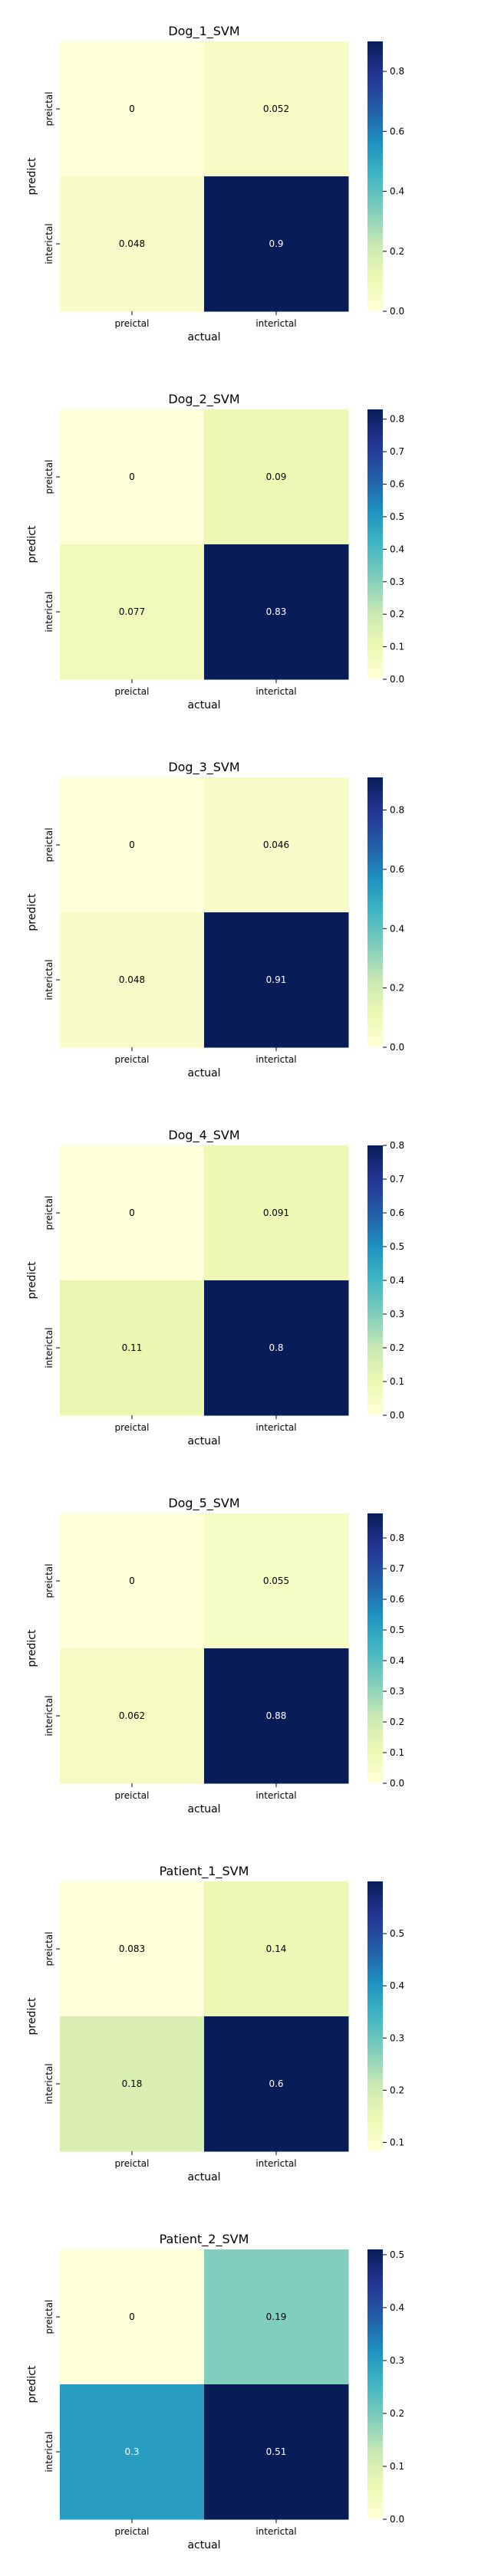 The height and width of the screenshot is (2576, 491). I want to click on chart-title: Dog_5_SVM, so click(204, 1504).